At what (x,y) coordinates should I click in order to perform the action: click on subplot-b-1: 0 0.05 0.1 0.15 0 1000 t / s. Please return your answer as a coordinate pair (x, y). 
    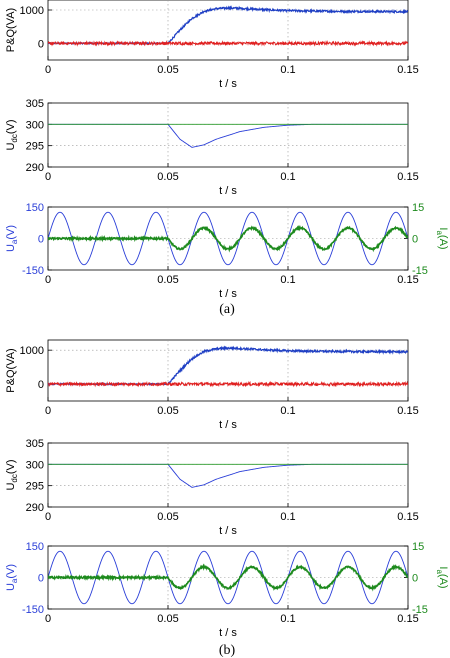
    Looking at the image, I should click on (219, 385).